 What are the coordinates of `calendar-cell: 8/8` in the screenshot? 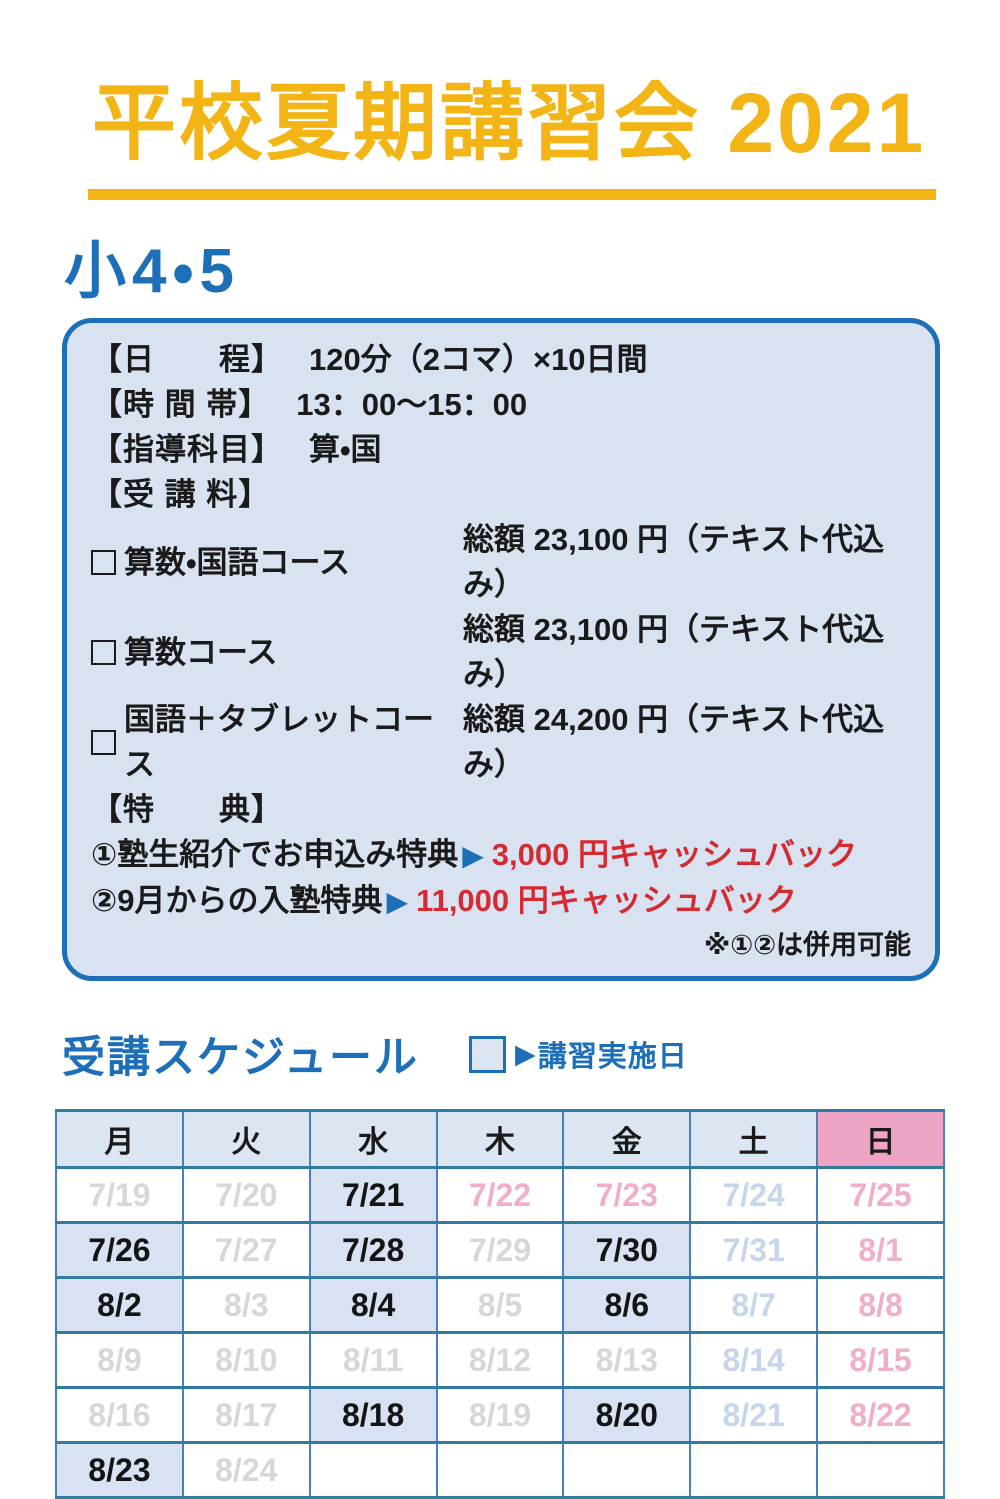 It's located at (880, 1305).